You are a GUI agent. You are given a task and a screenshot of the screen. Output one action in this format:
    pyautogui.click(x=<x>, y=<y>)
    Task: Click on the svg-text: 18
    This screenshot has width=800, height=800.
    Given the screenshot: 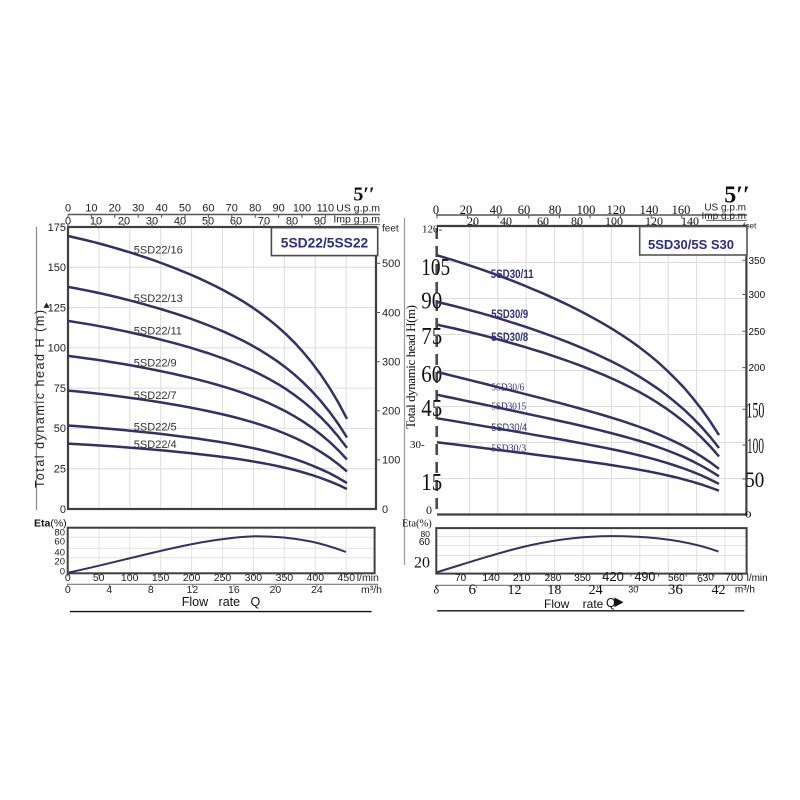 What is the action you would take?
    pyautogui.click(x=554, y=590)
    